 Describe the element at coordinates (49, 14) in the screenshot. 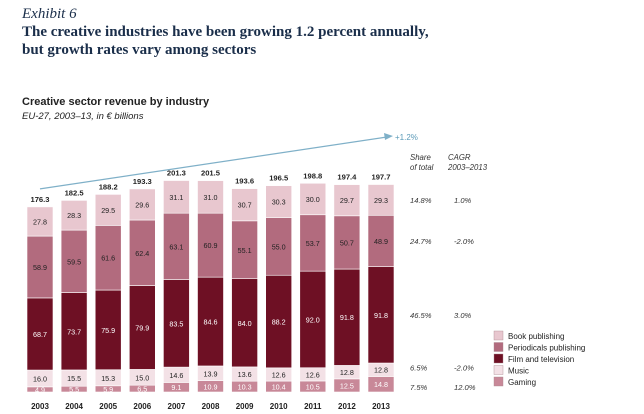

I see `exhibit-label: Exhibit 6` at that location.